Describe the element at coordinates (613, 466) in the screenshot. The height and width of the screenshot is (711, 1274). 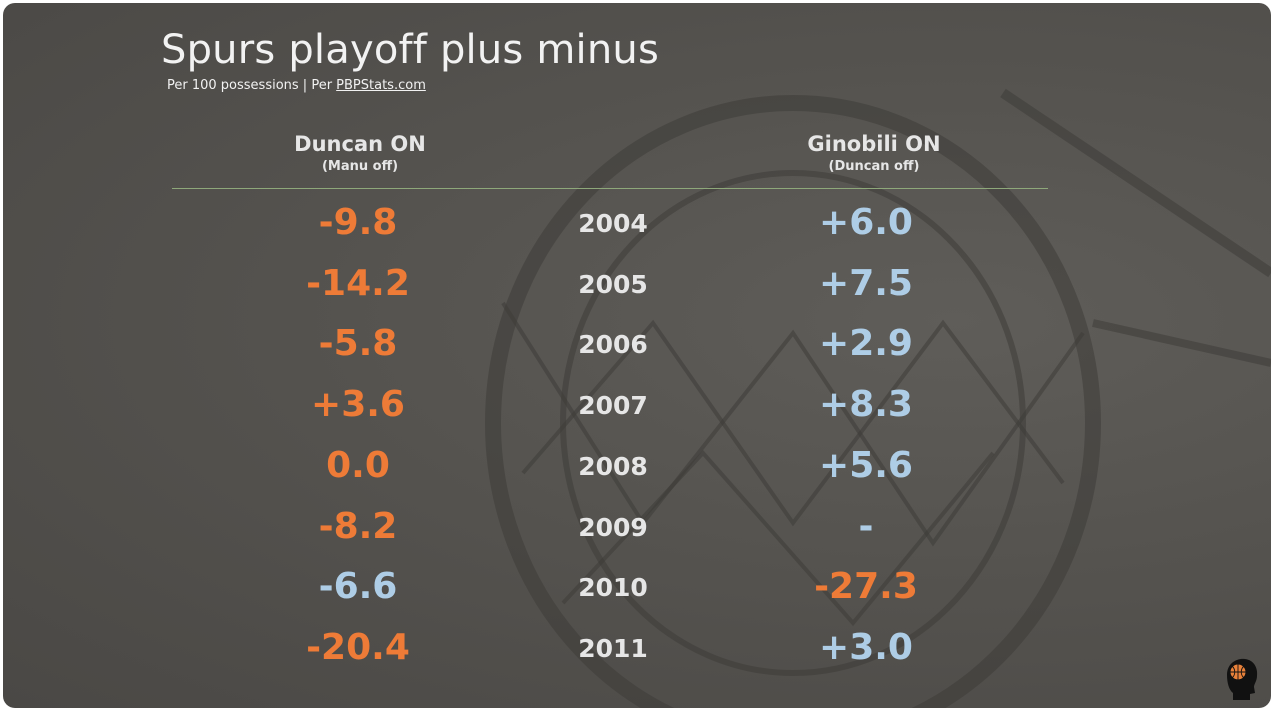
I see `season-year: 2008` at that location.